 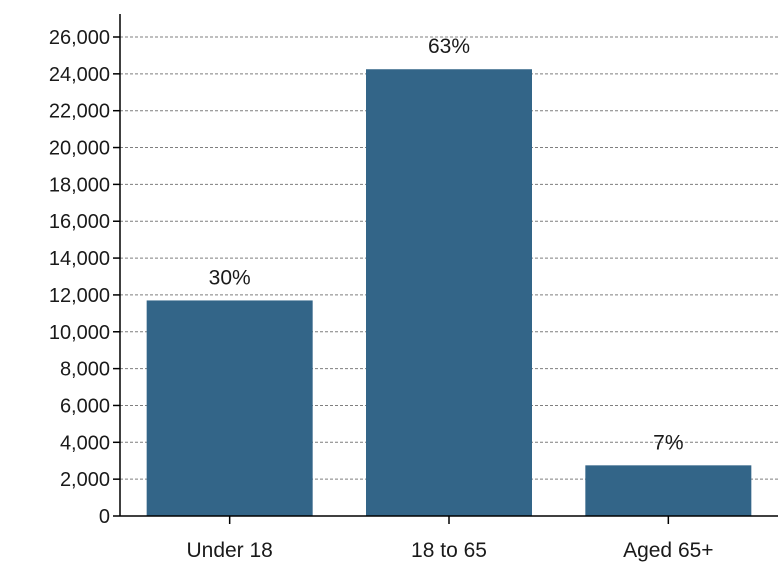 What do you see at coordinates (85, 443) in the screenshot?
I see `y-tick-label: 4,000` at bounding box center [85, 443].